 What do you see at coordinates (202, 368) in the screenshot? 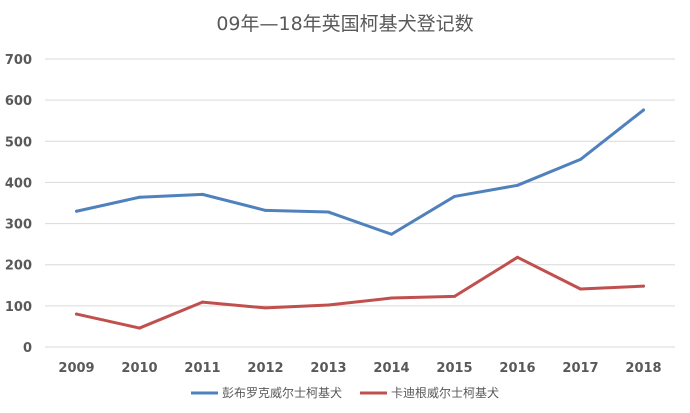
I see `x-tick-label: 2011` at bounding box center [202, 368].